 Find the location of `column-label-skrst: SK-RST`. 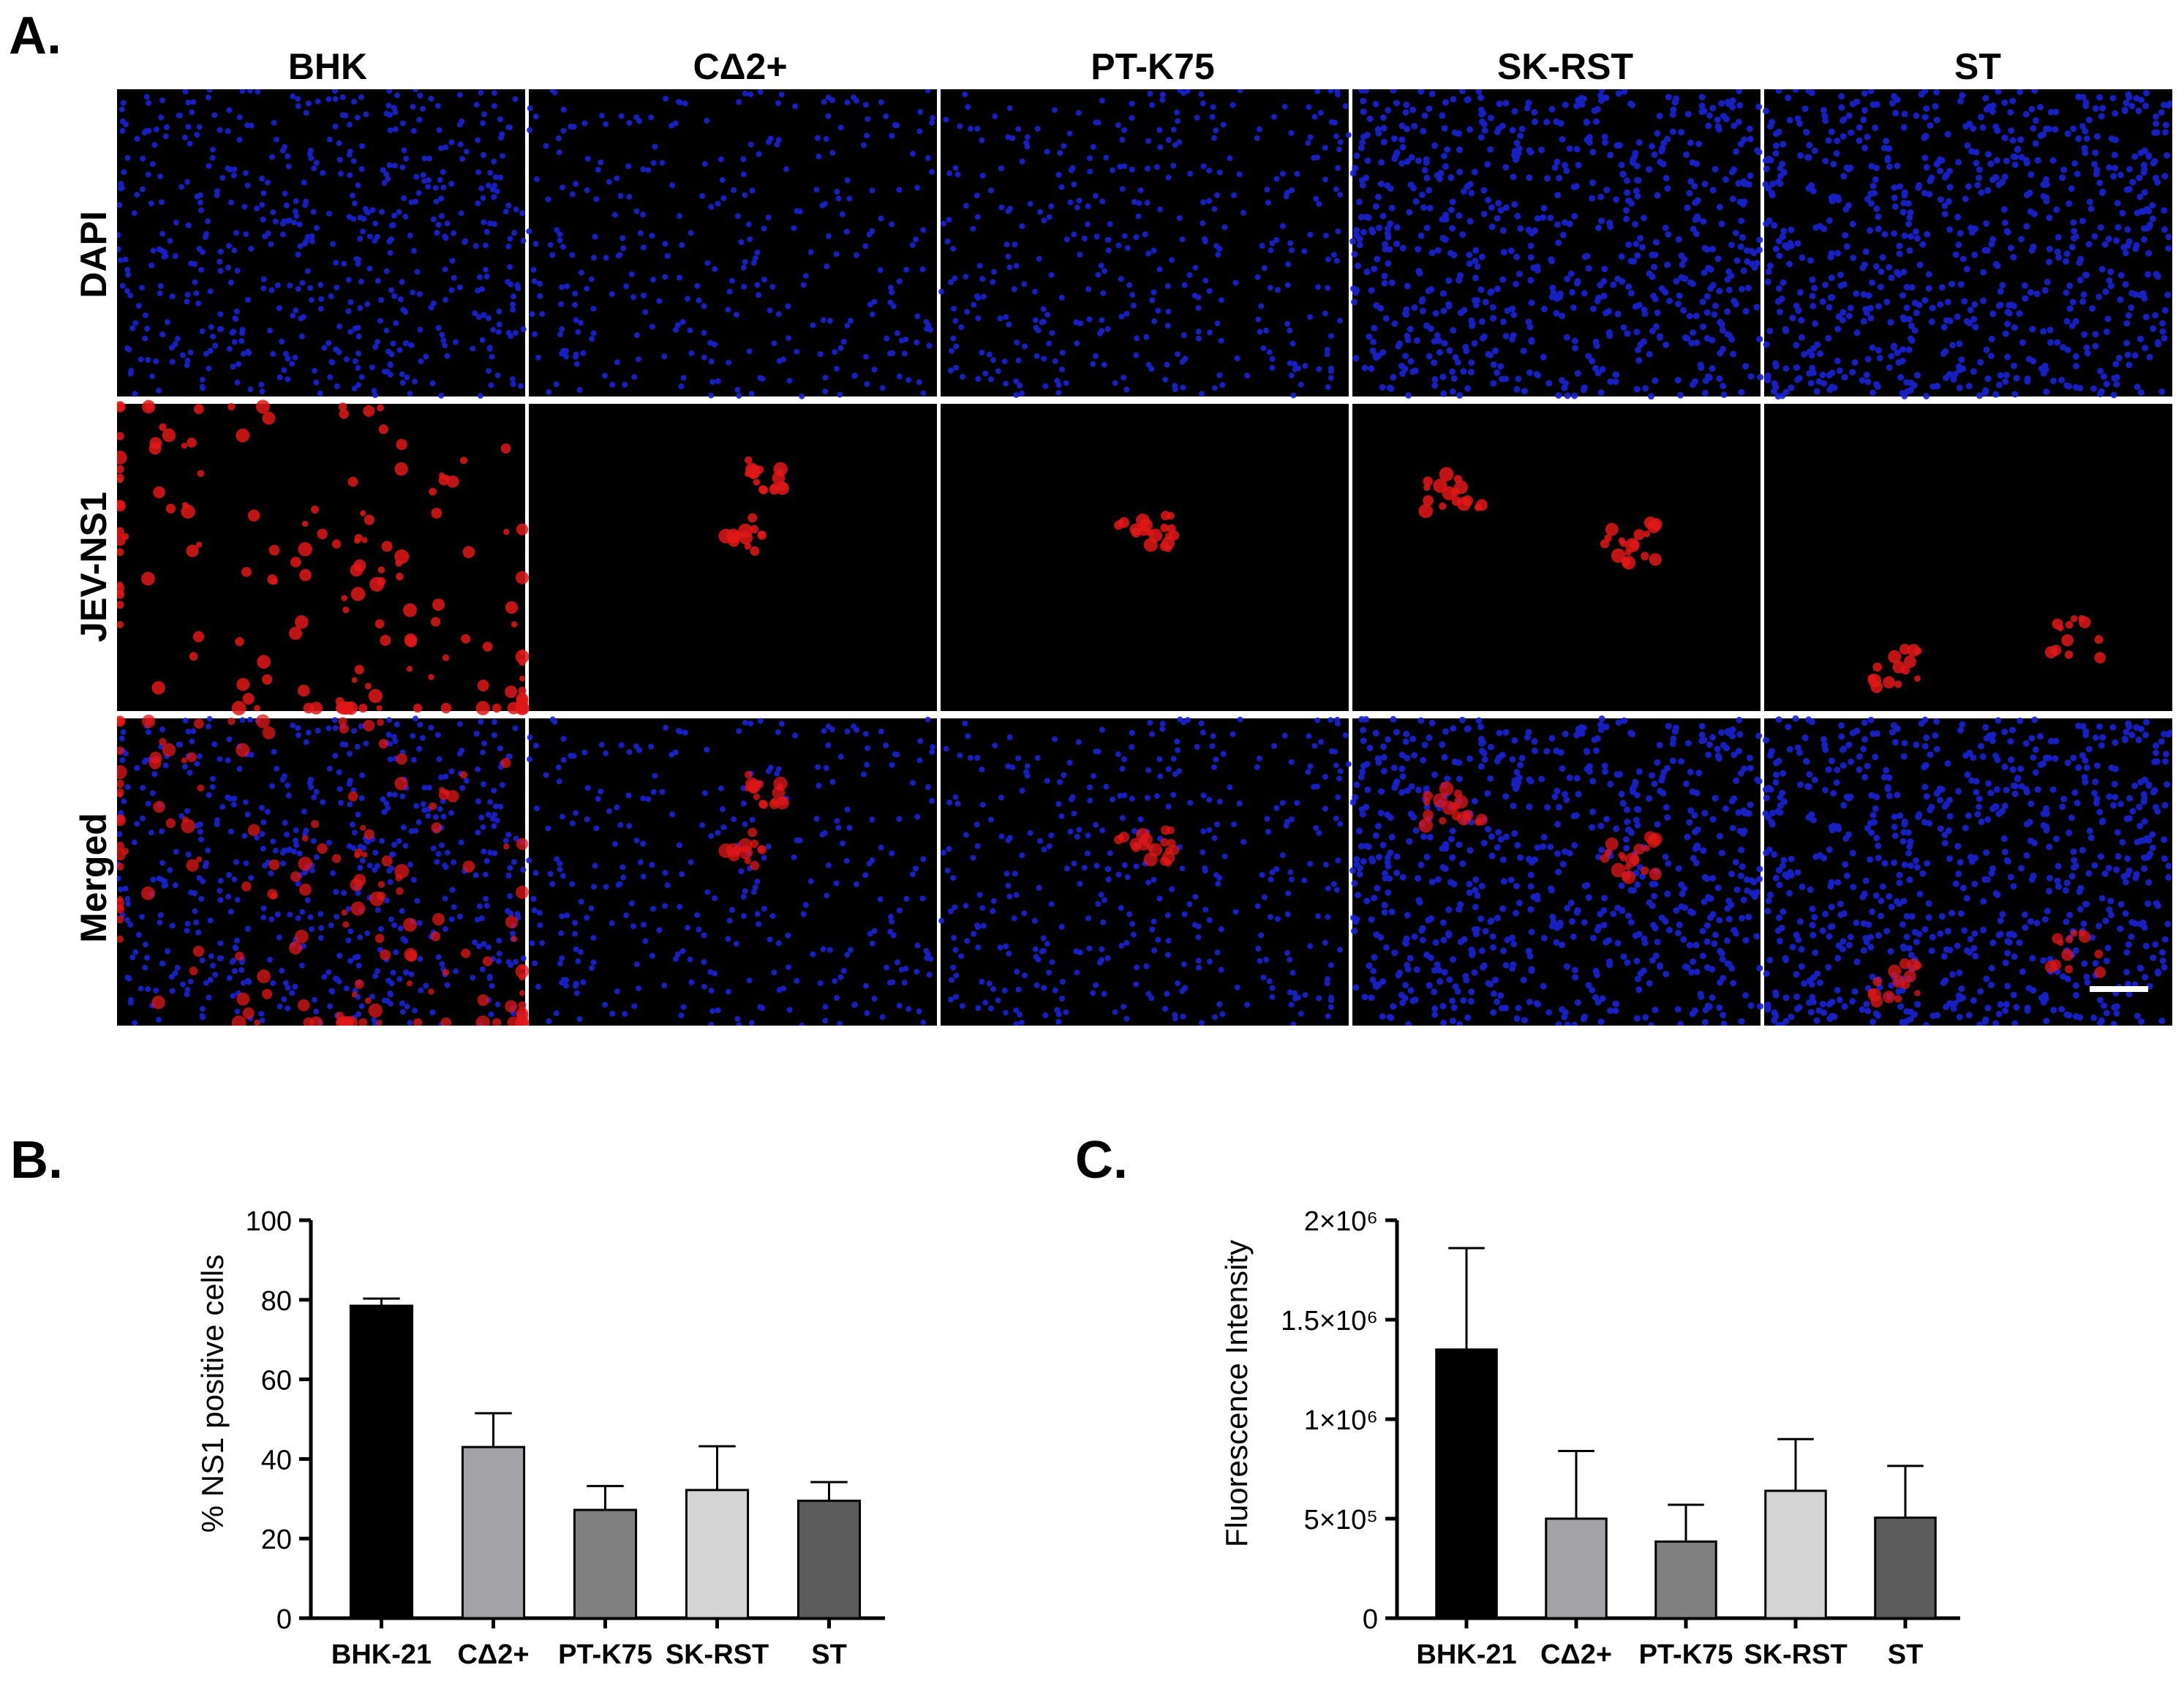

column-label-skrst: SK-RST is located at coordinates (1565, 66).